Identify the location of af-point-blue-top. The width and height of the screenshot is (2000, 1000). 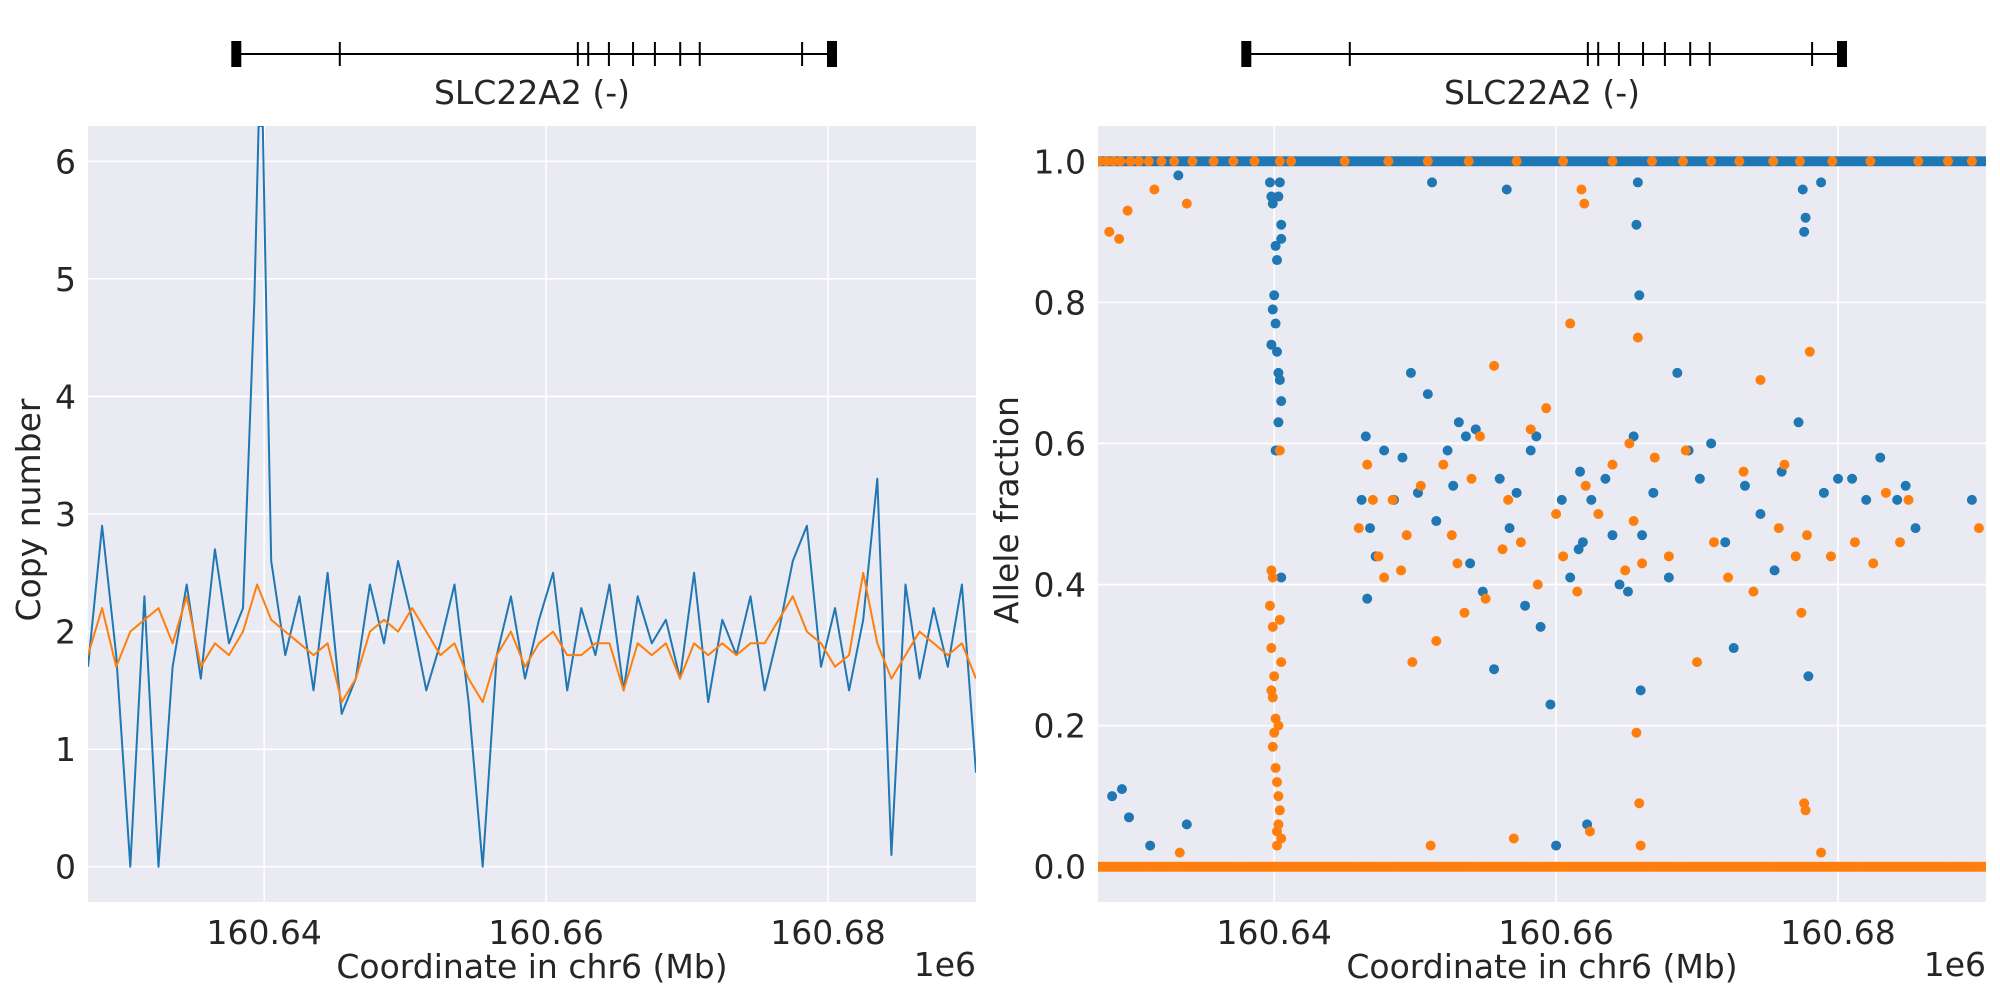
(1982, 161).